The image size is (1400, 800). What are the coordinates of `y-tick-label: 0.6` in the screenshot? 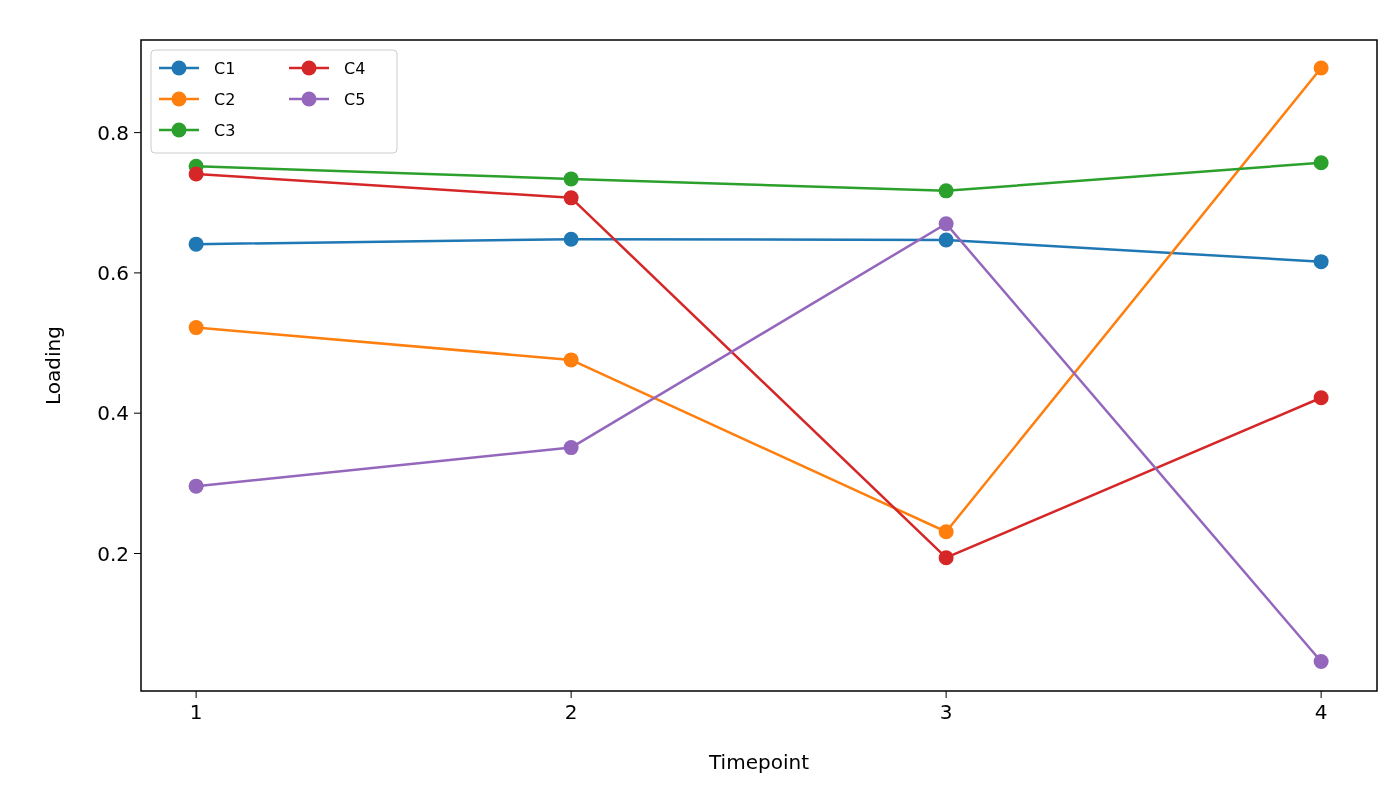 It's located at (113, 272).